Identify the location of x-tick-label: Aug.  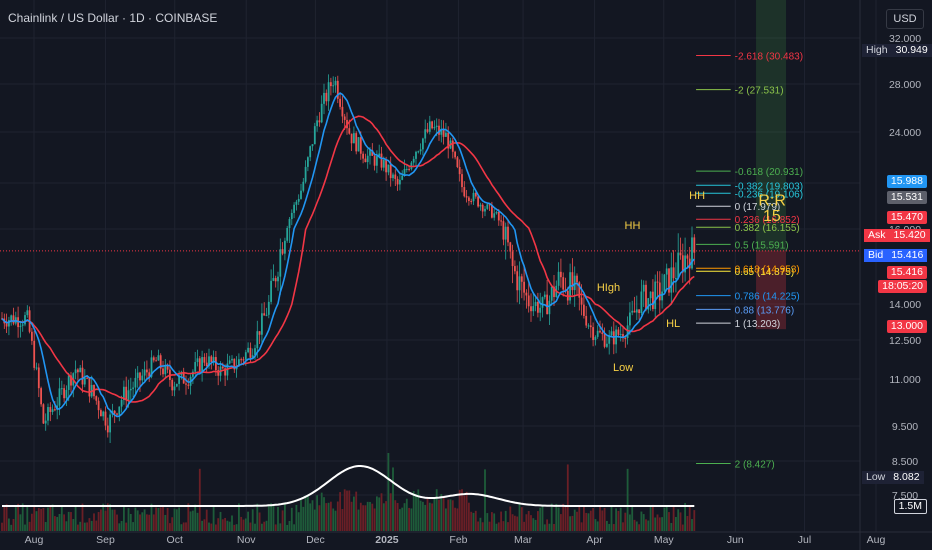
(34, 540).